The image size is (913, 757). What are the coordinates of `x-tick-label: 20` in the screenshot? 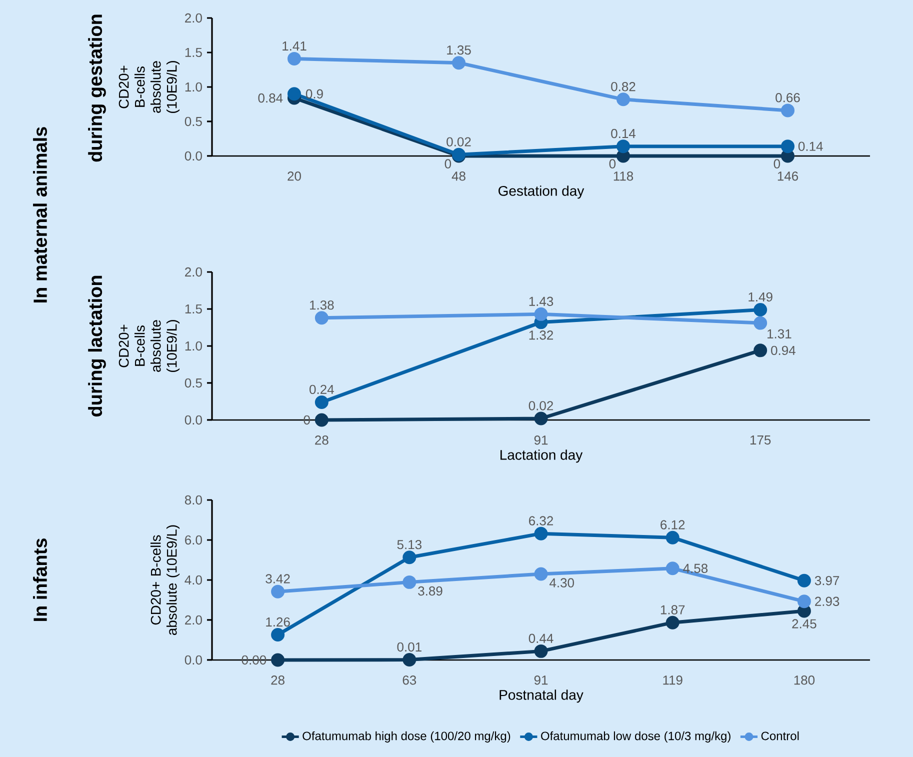 It's located at (294, 176).